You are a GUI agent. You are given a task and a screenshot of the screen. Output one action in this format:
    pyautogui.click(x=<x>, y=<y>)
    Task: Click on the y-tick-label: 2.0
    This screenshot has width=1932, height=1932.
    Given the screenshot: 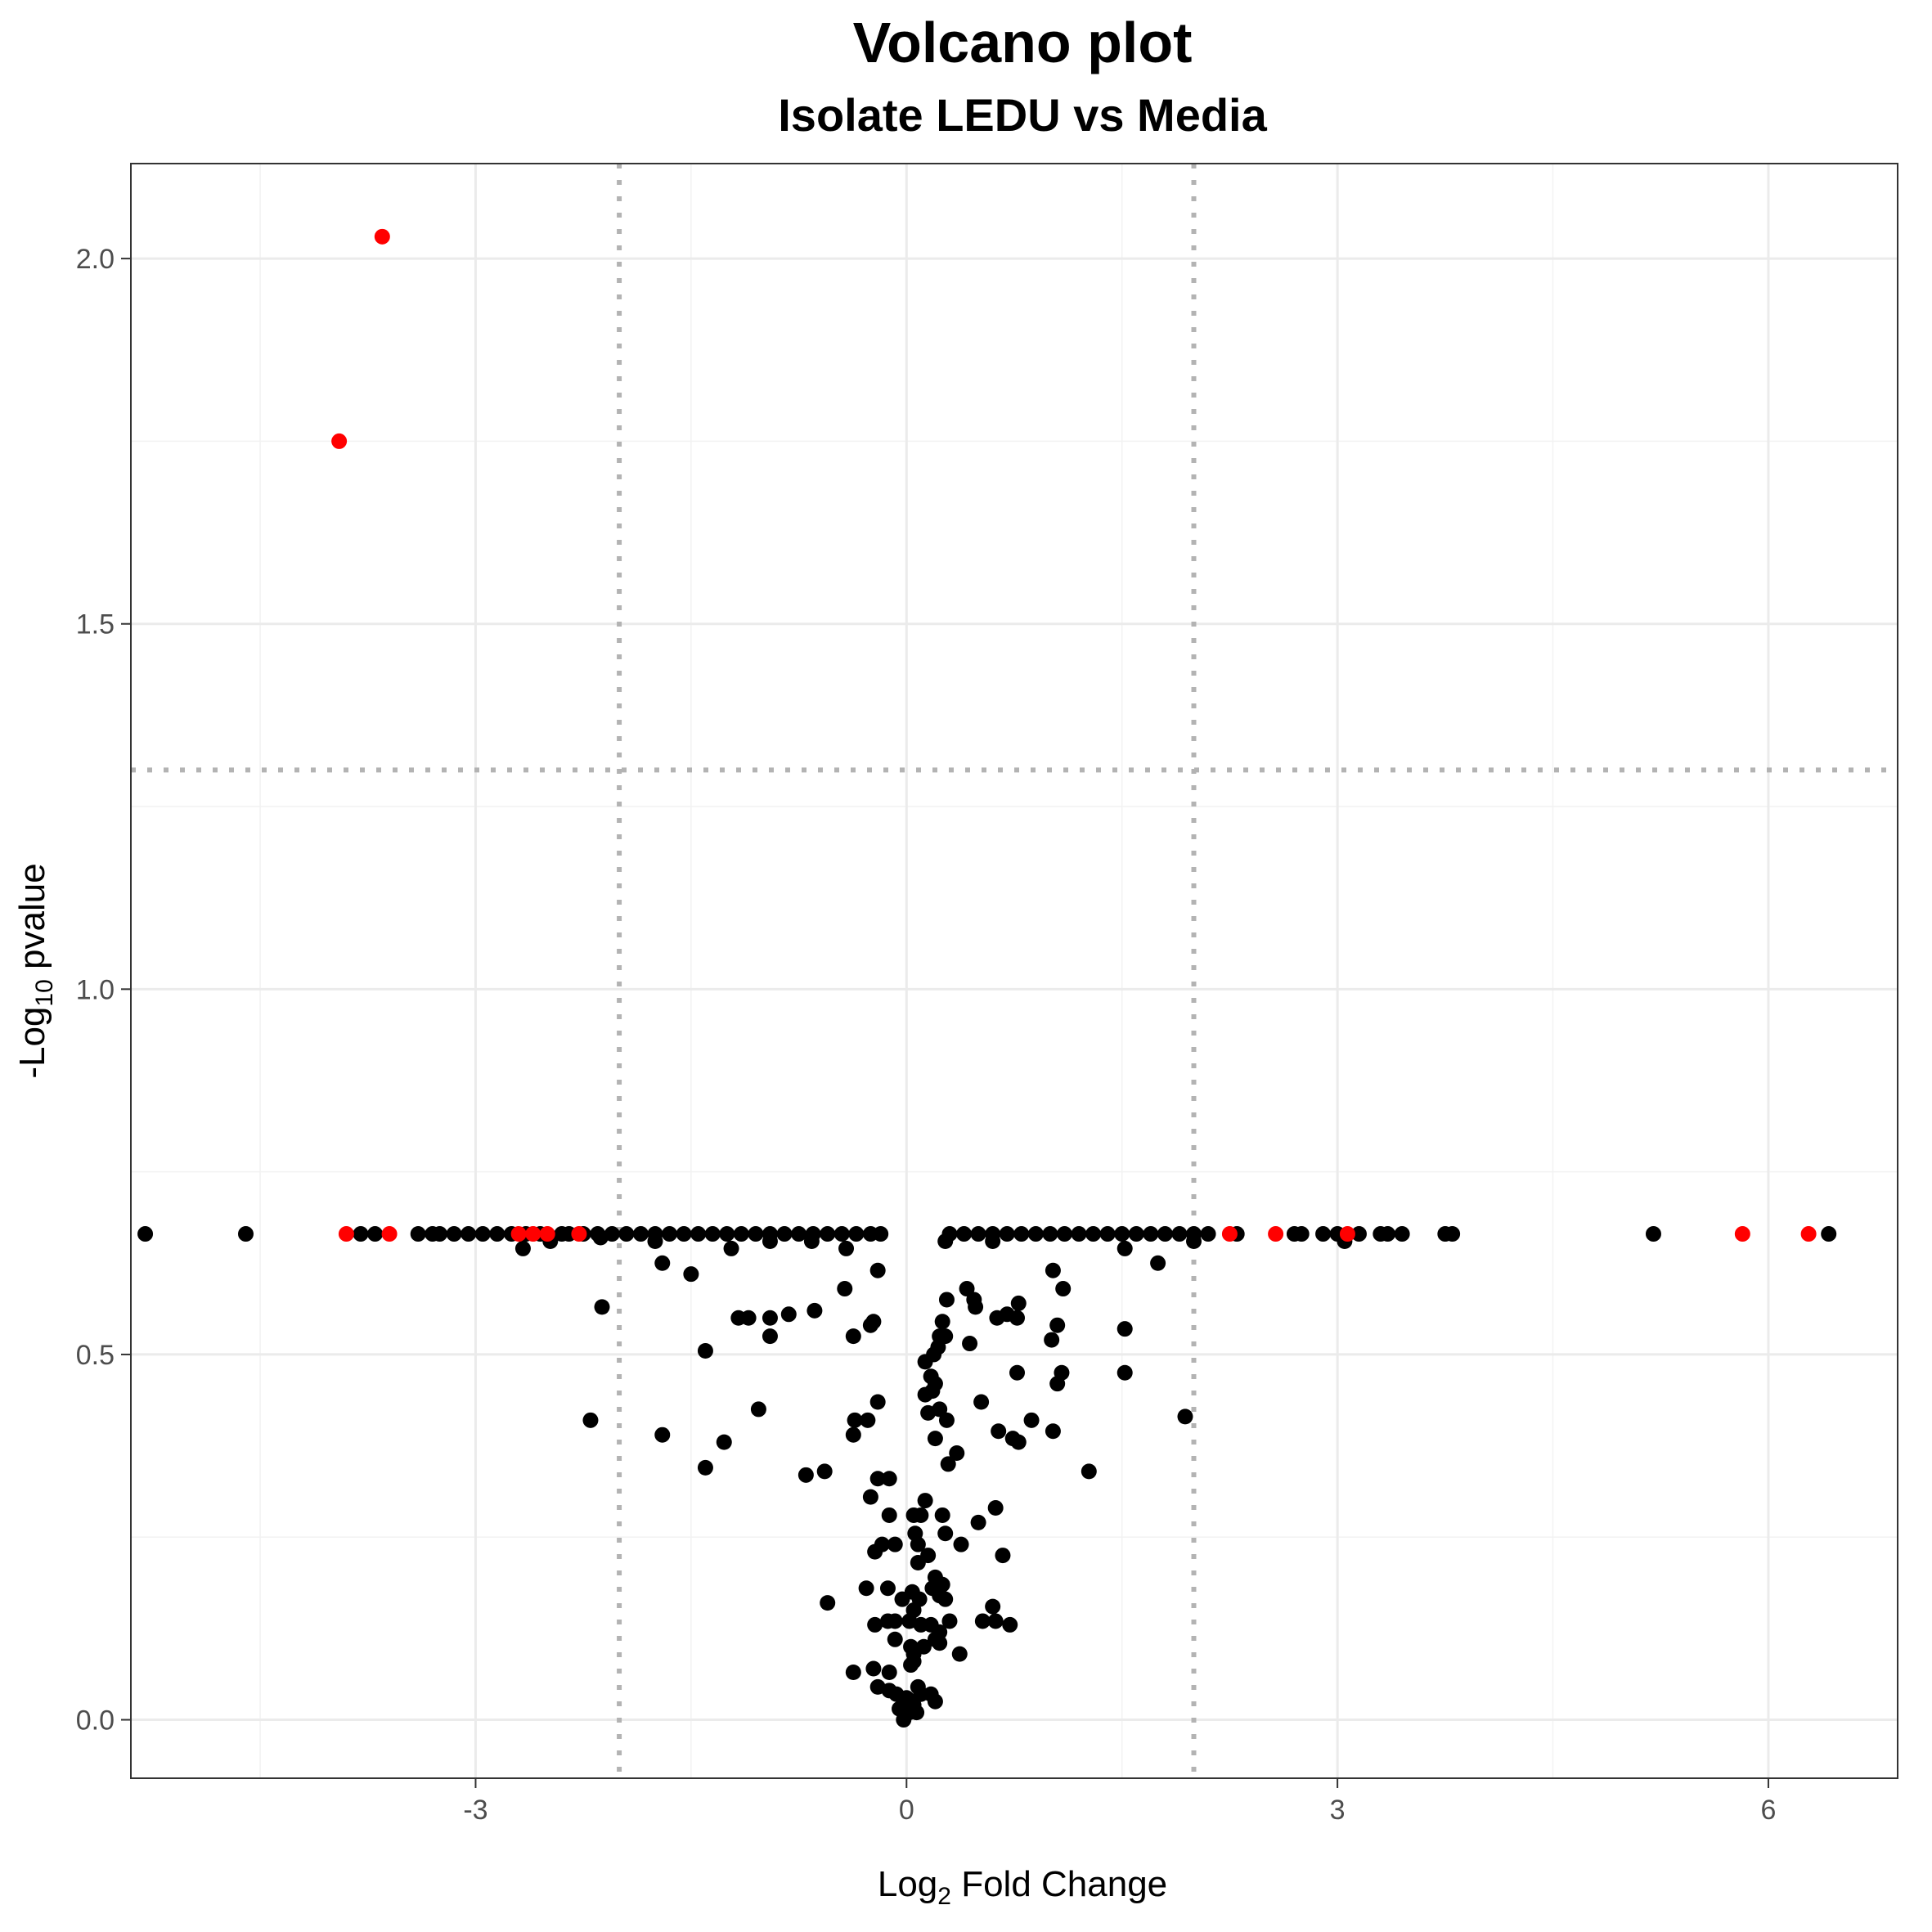 What is the action you would take?
    pyautogui.click(x=95, y=259)
    